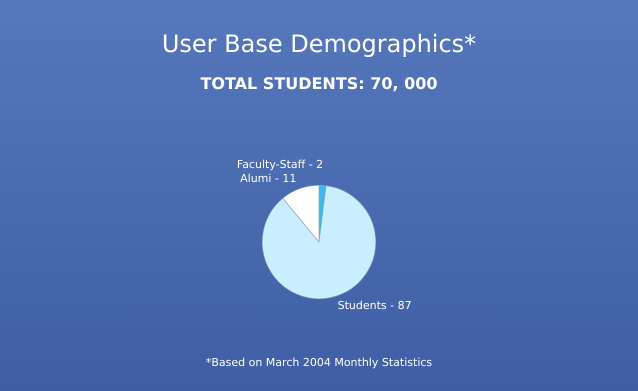 The image size is (638, 391). What do you see at coordinates (268, 179) in the screenshot?
I see `slice-label: Alumi - 11` at bounding box center [268, 179].